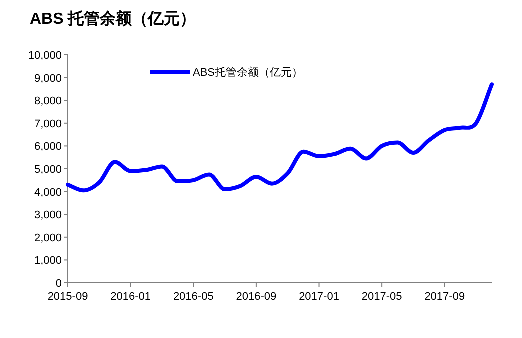 The height and width of the screenshot is (338, 522). What do you see at coordinates (130, 297) in the screenshot?
I see `x-tick-label: 2016-01` at bounding box center [130, 297].